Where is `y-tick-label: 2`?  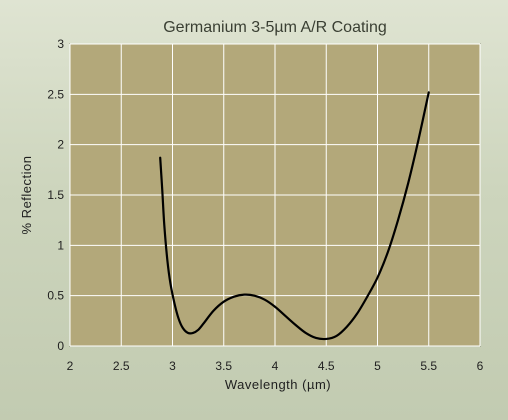 y-tick-label: 2 is located at coordinates (60, 145).